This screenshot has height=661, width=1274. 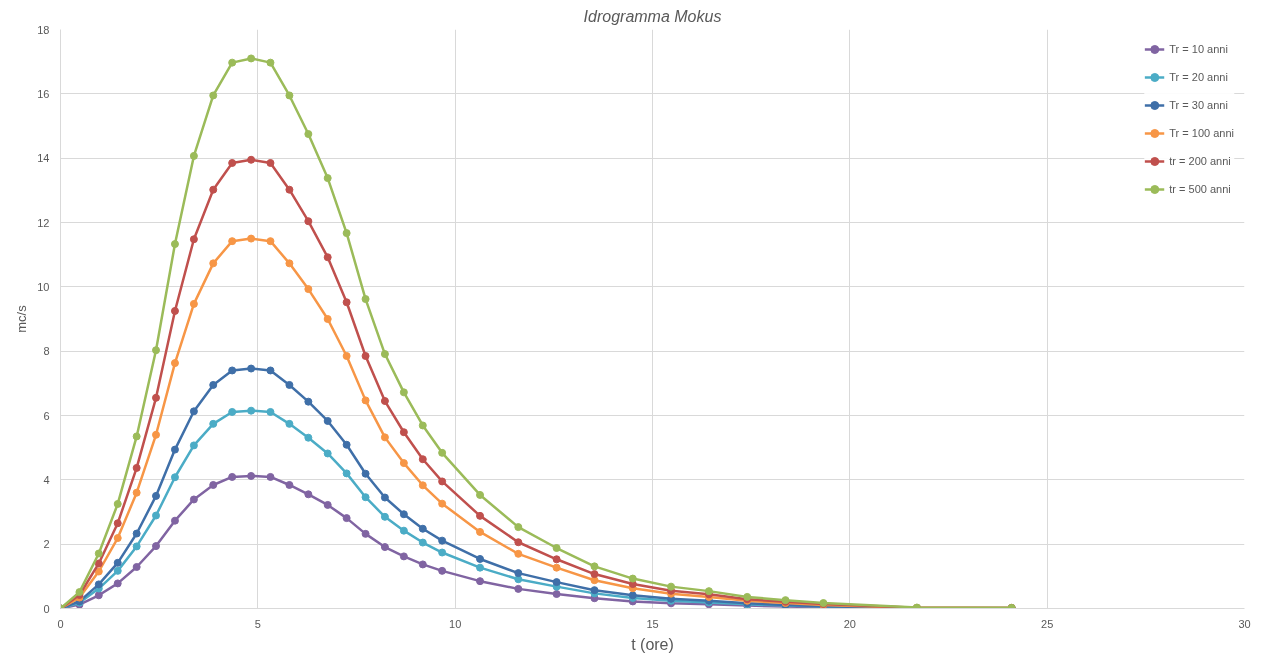 What do you see at coordinates (43, 286) in the screenshot?
I see `y-tick-label: 10` at bounding box center [43, 286].